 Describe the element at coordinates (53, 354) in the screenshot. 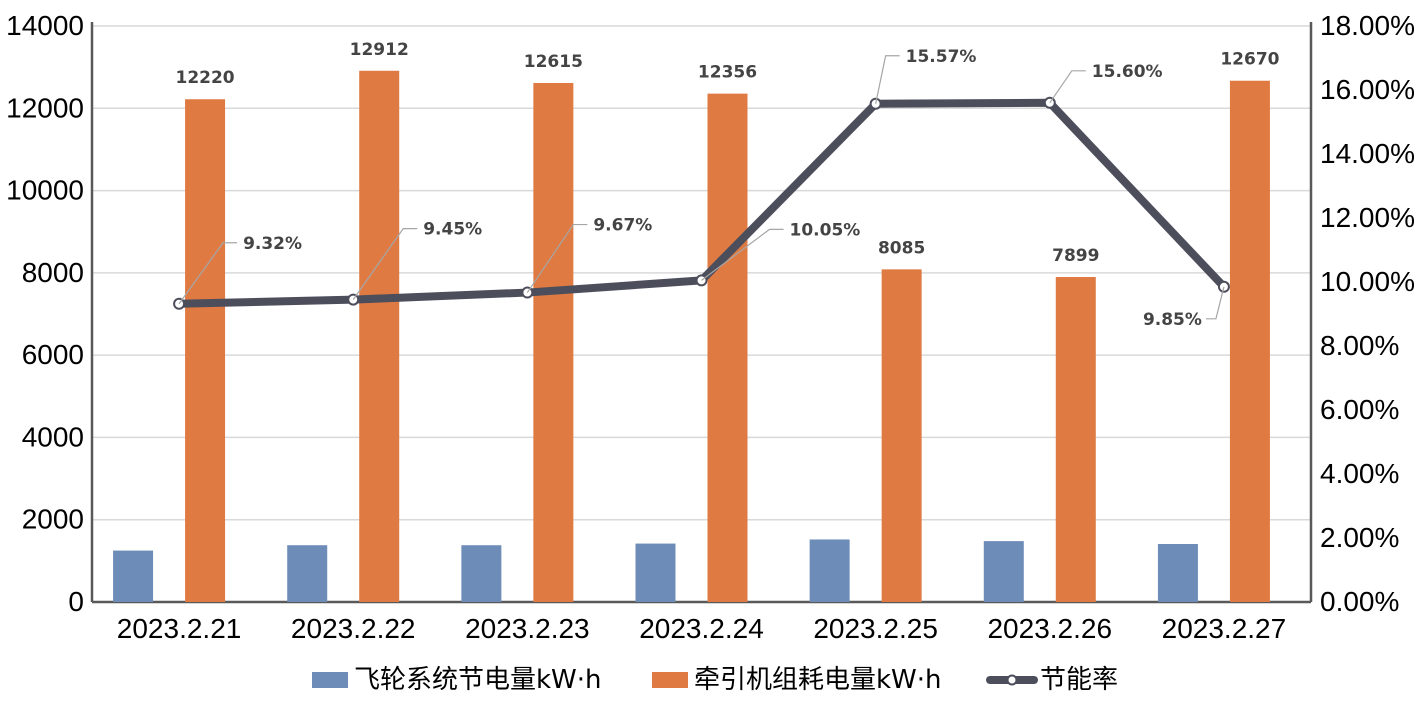

I see `y-left-tick-label: 6000` at that location.